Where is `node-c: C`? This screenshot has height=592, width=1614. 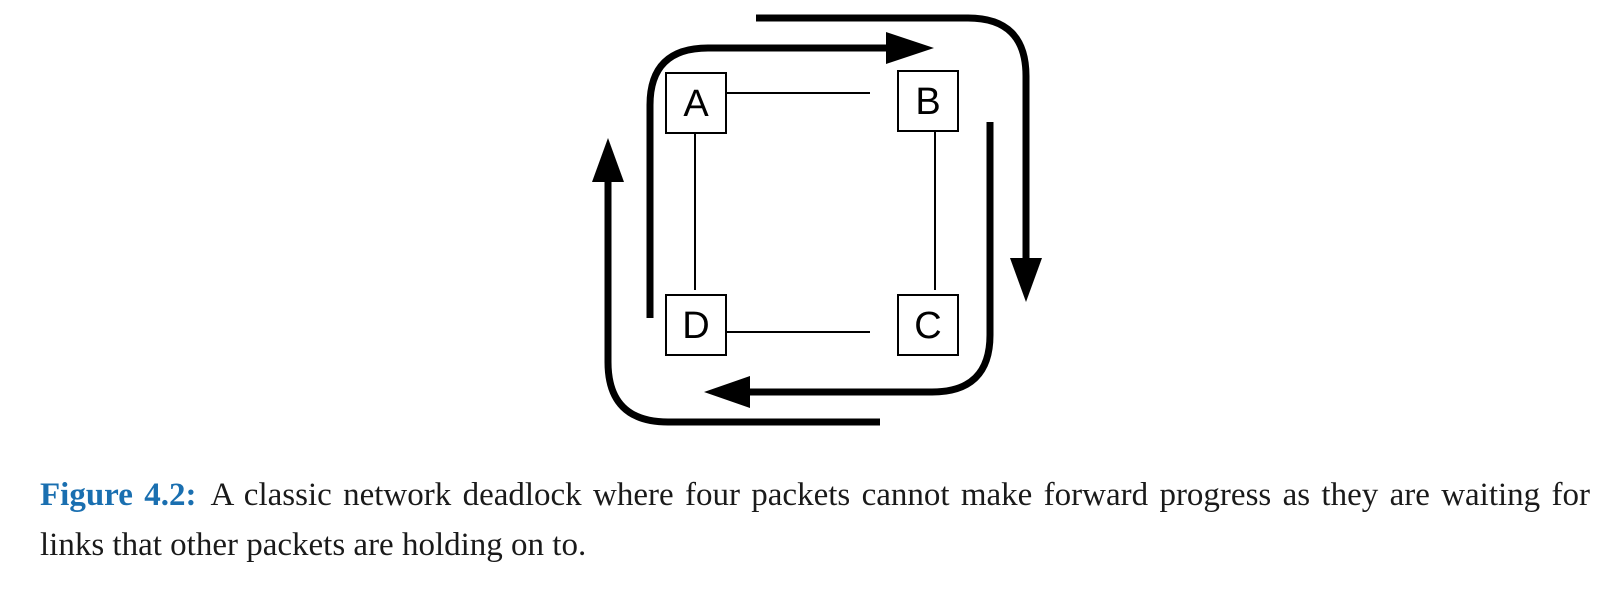
node-c: C is located at coordinates (928, 325).